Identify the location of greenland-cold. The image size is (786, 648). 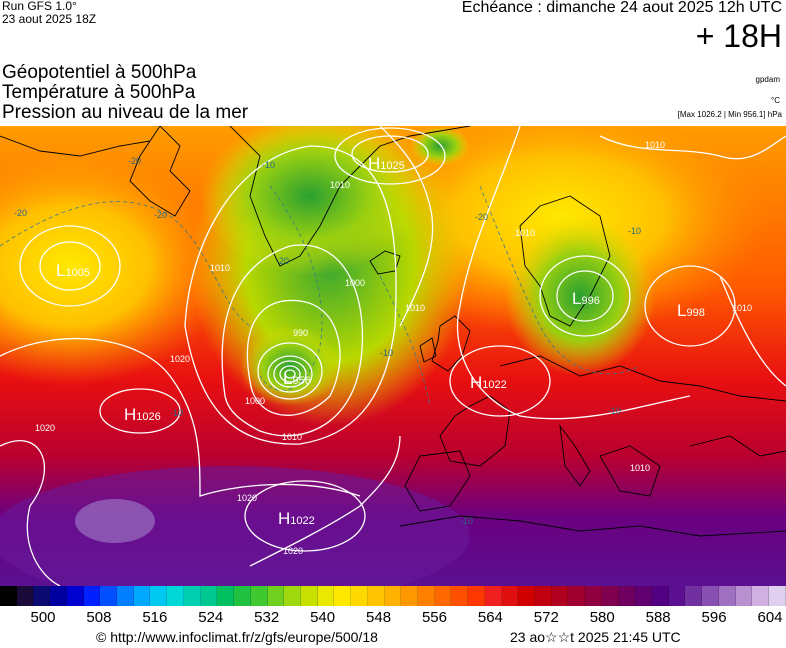
(310, 201).